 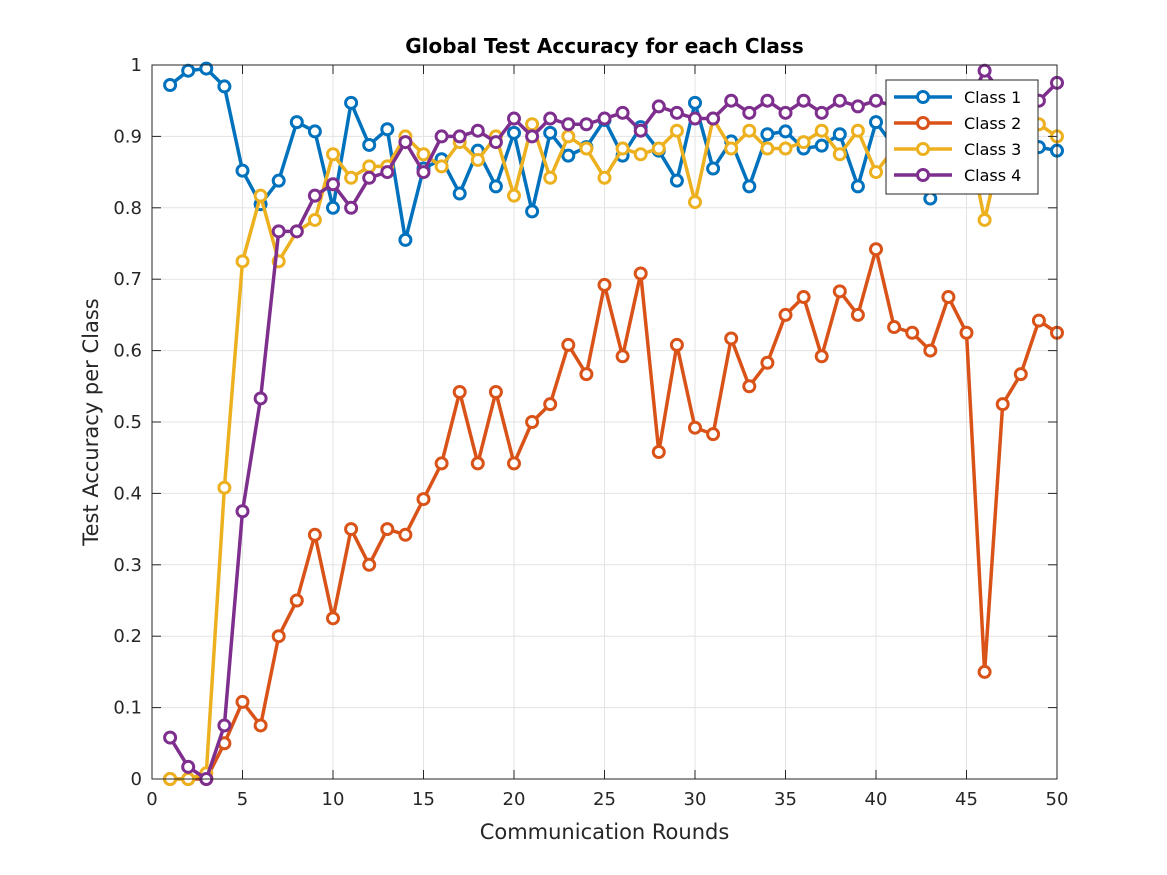 I want to click on y-tick-label: 0, so click(x=136, y=779).